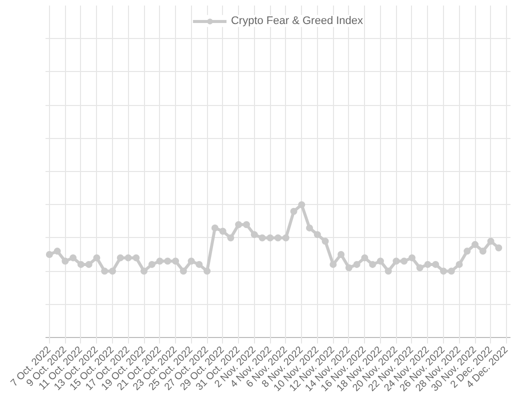  What do you see at coordinates (297, 21) in the screenshot?
I see `legend-label: Crypto Fear & Greed Index` at bounding box center [297, 21].